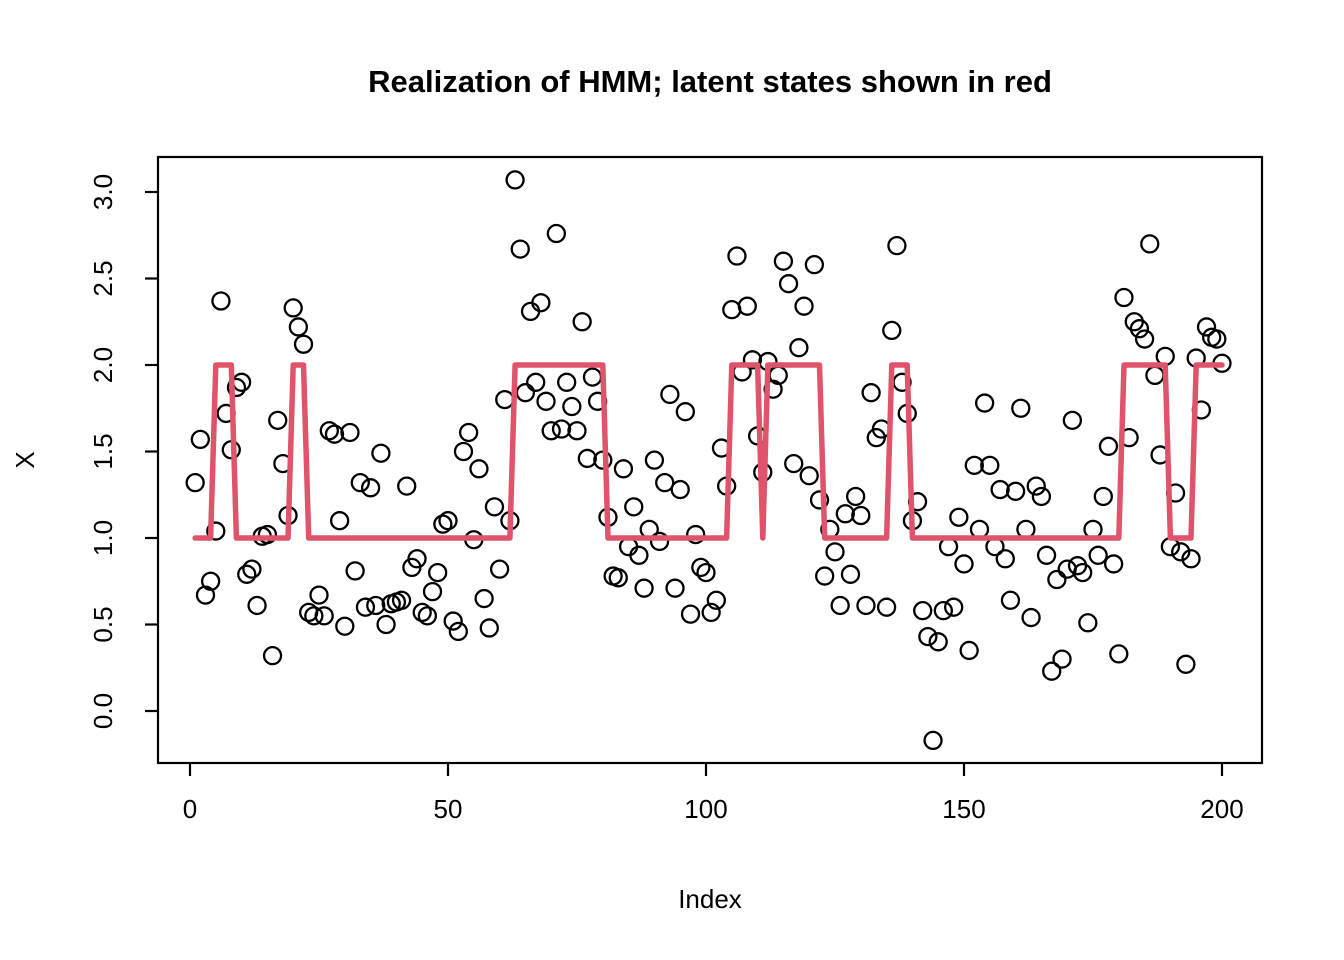  Describe the element at coordinates (103, 711) in the screenshot. I see `y-tick-label: 0.0` at that location.